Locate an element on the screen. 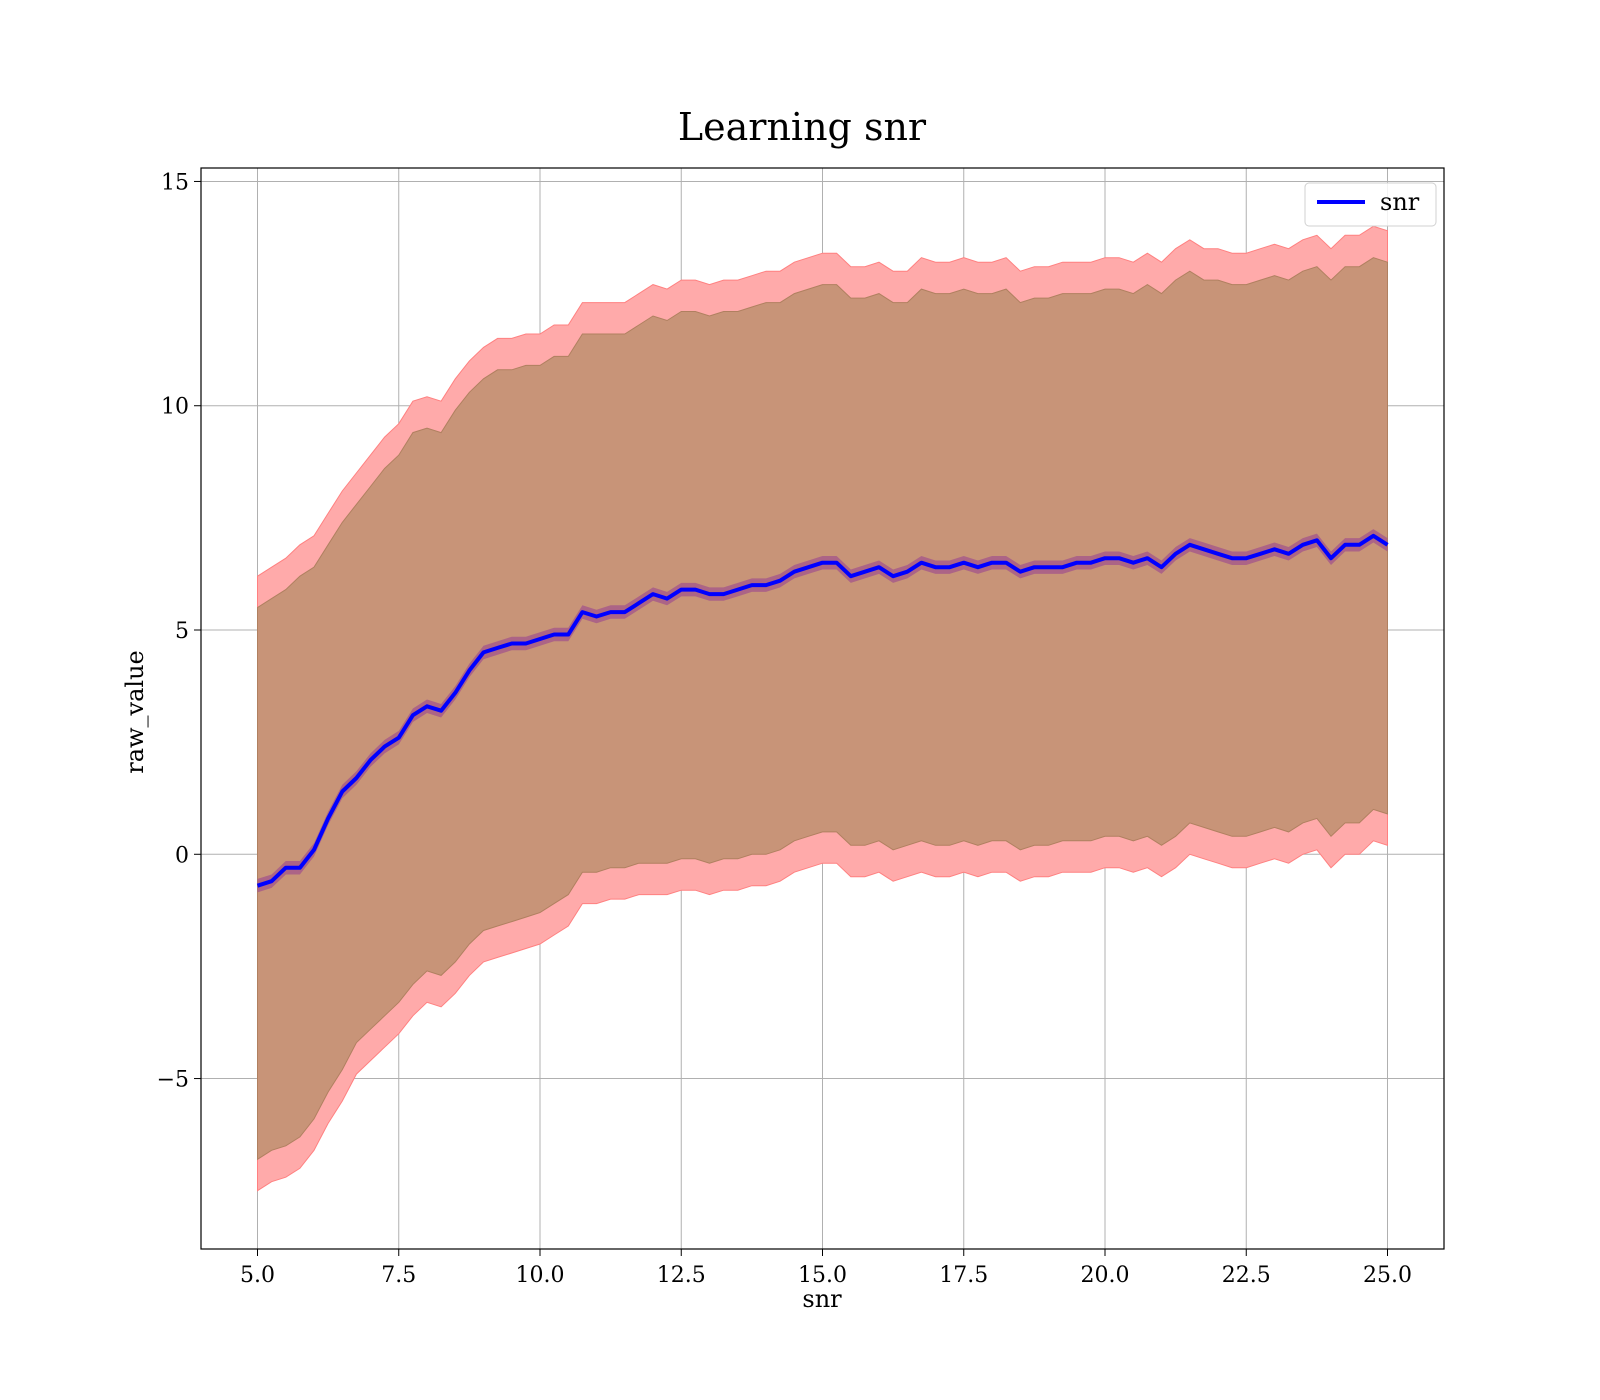 The height and width of the screenshot is (1400, 1600). chart-title: Learning snr is located at coordinates (802, 127).